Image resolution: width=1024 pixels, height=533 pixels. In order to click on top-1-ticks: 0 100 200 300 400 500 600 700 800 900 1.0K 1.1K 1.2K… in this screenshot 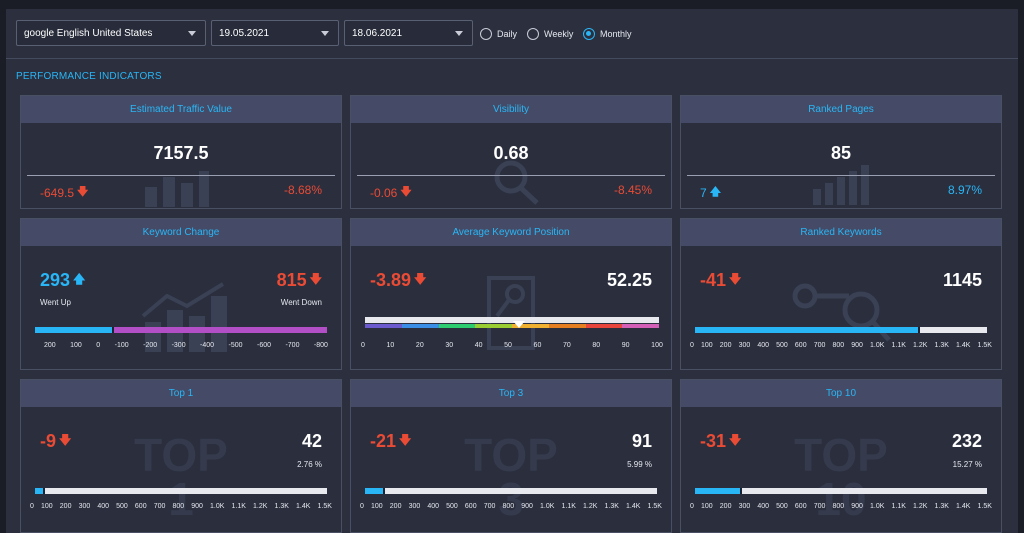, I will do `click(181, 506)`.